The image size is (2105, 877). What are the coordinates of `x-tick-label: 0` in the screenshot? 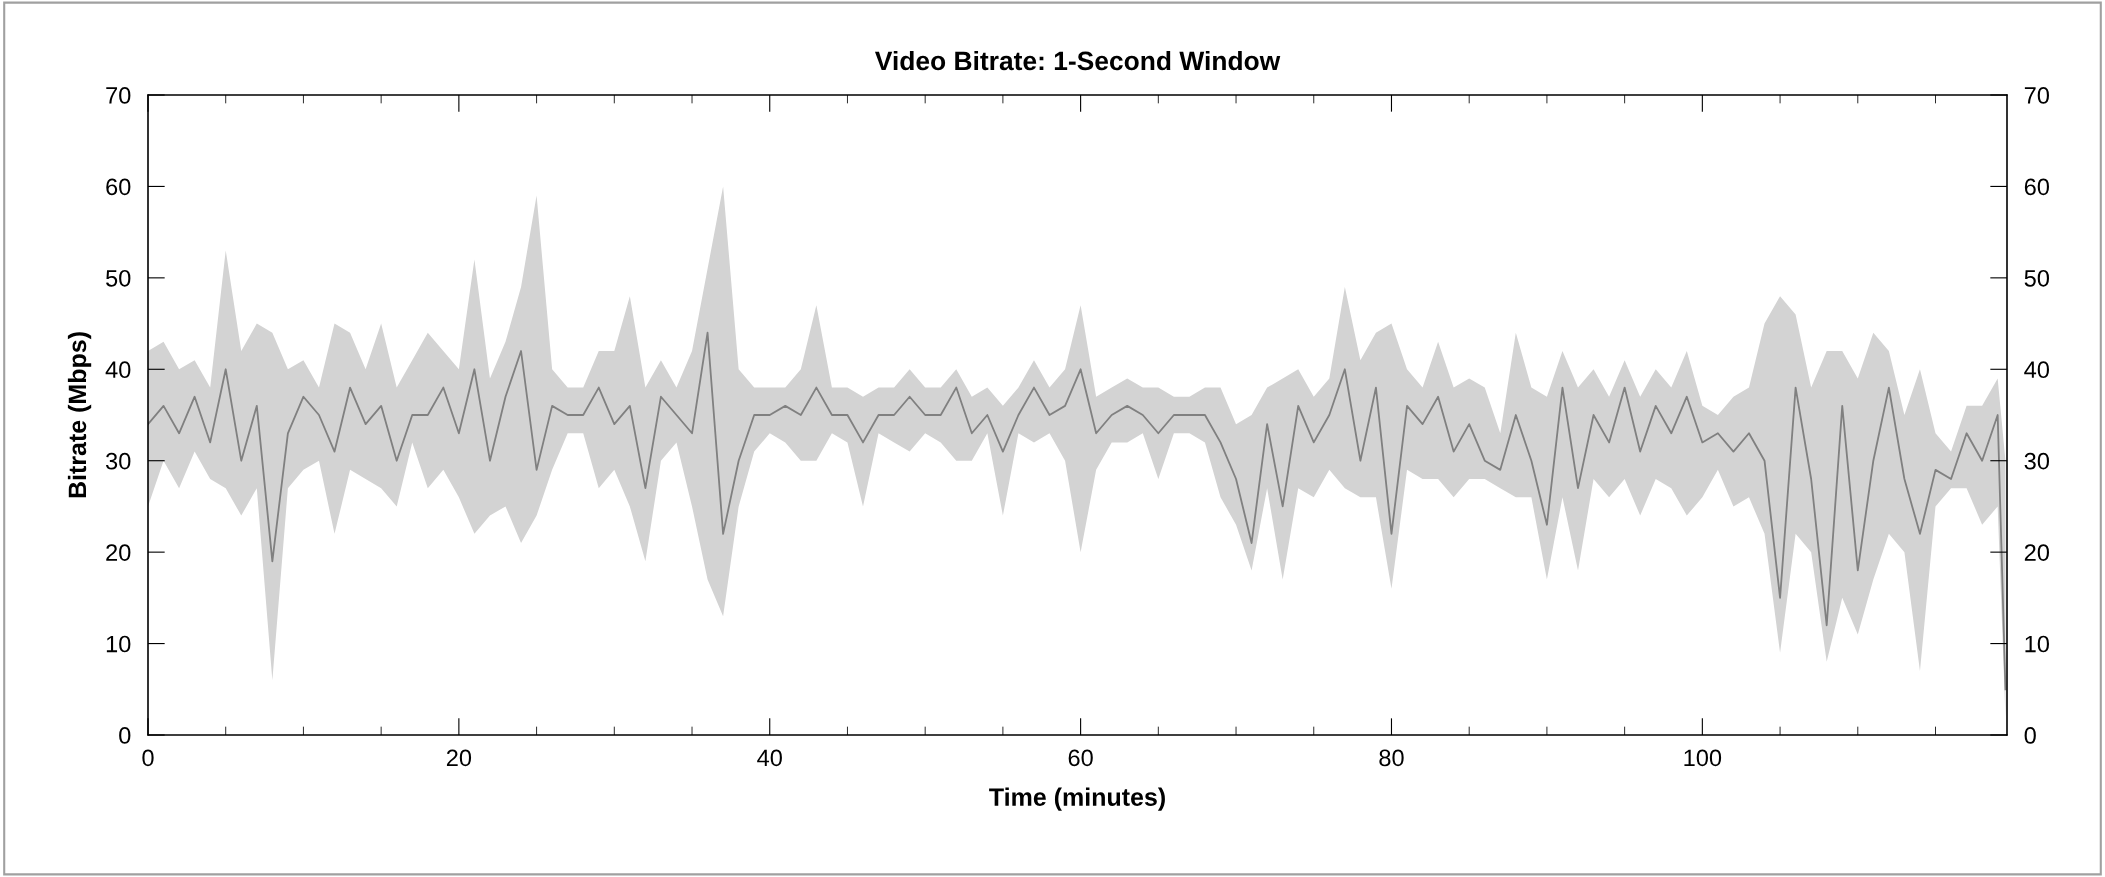 It's located at (148, 758).